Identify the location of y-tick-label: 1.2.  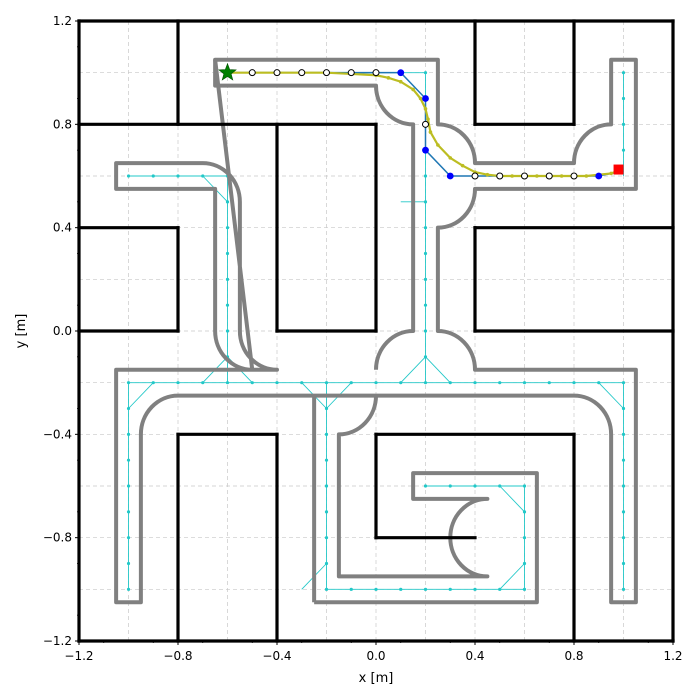
(62, 21).